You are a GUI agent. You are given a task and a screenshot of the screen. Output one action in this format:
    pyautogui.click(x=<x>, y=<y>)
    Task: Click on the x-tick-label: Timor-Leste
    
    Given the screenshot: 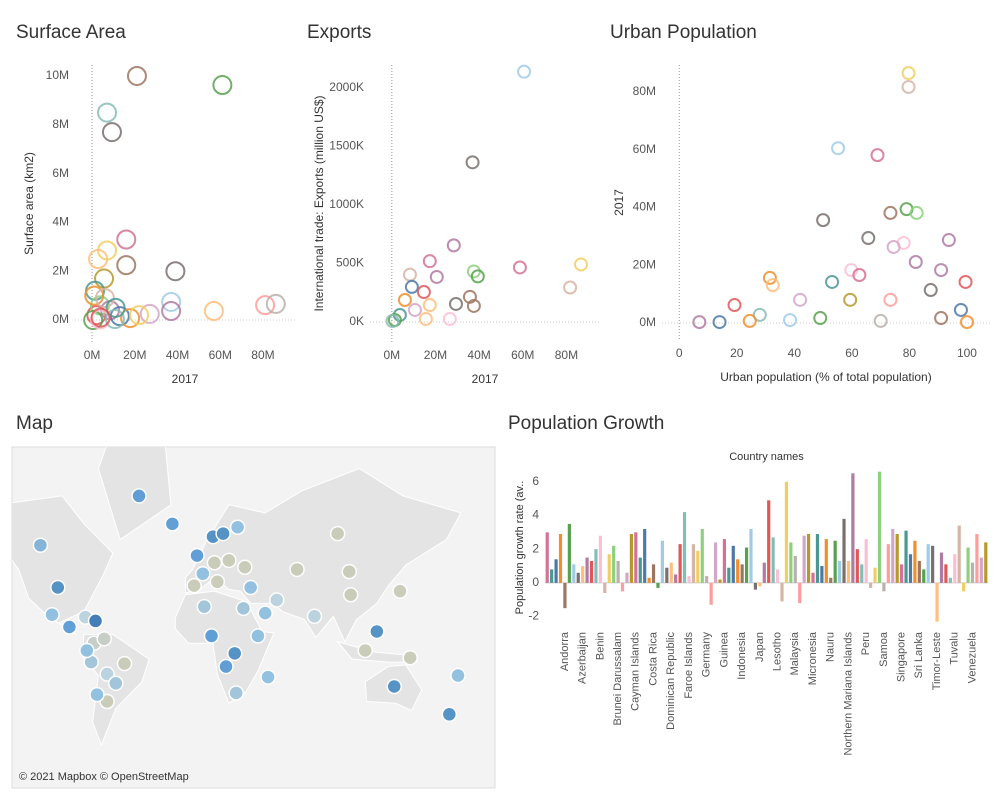 What is the action you would take?
    pyautogui.click(x=937, y=661)
    